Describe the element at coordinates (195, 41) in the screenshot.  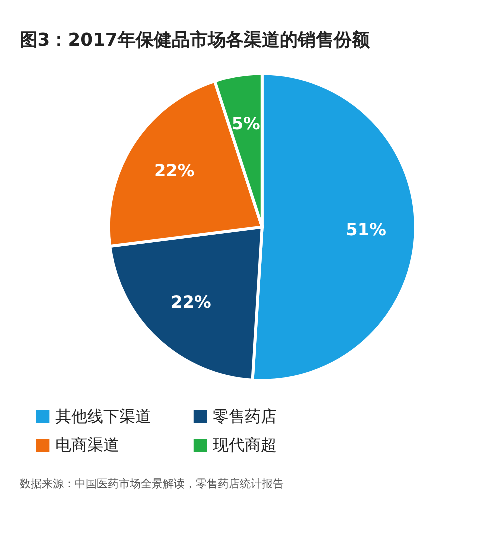
I see `chart-title: 图3：2017年保健品市场各渠道的销售份额` at that location.